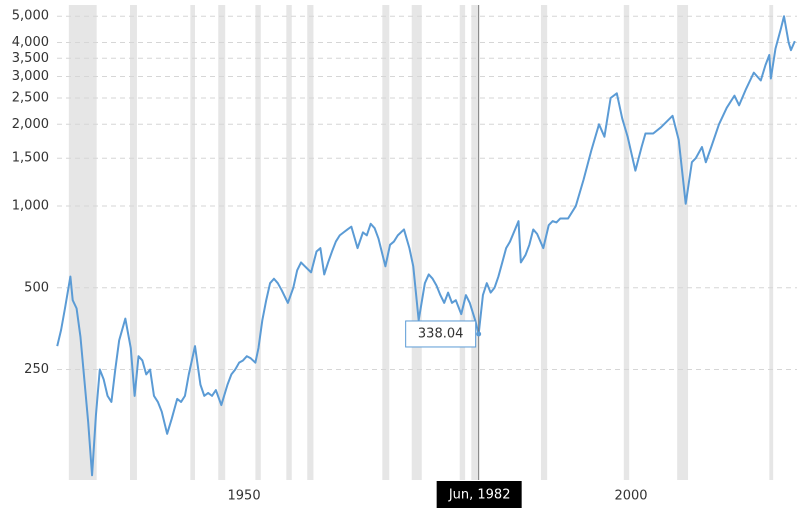 The height and width of the screenshot is (508, 802). What do you see at coordinates (30, 76) in the screenshot?
I see `y-tick-label: 3,000` at bounding box center [30, 76].